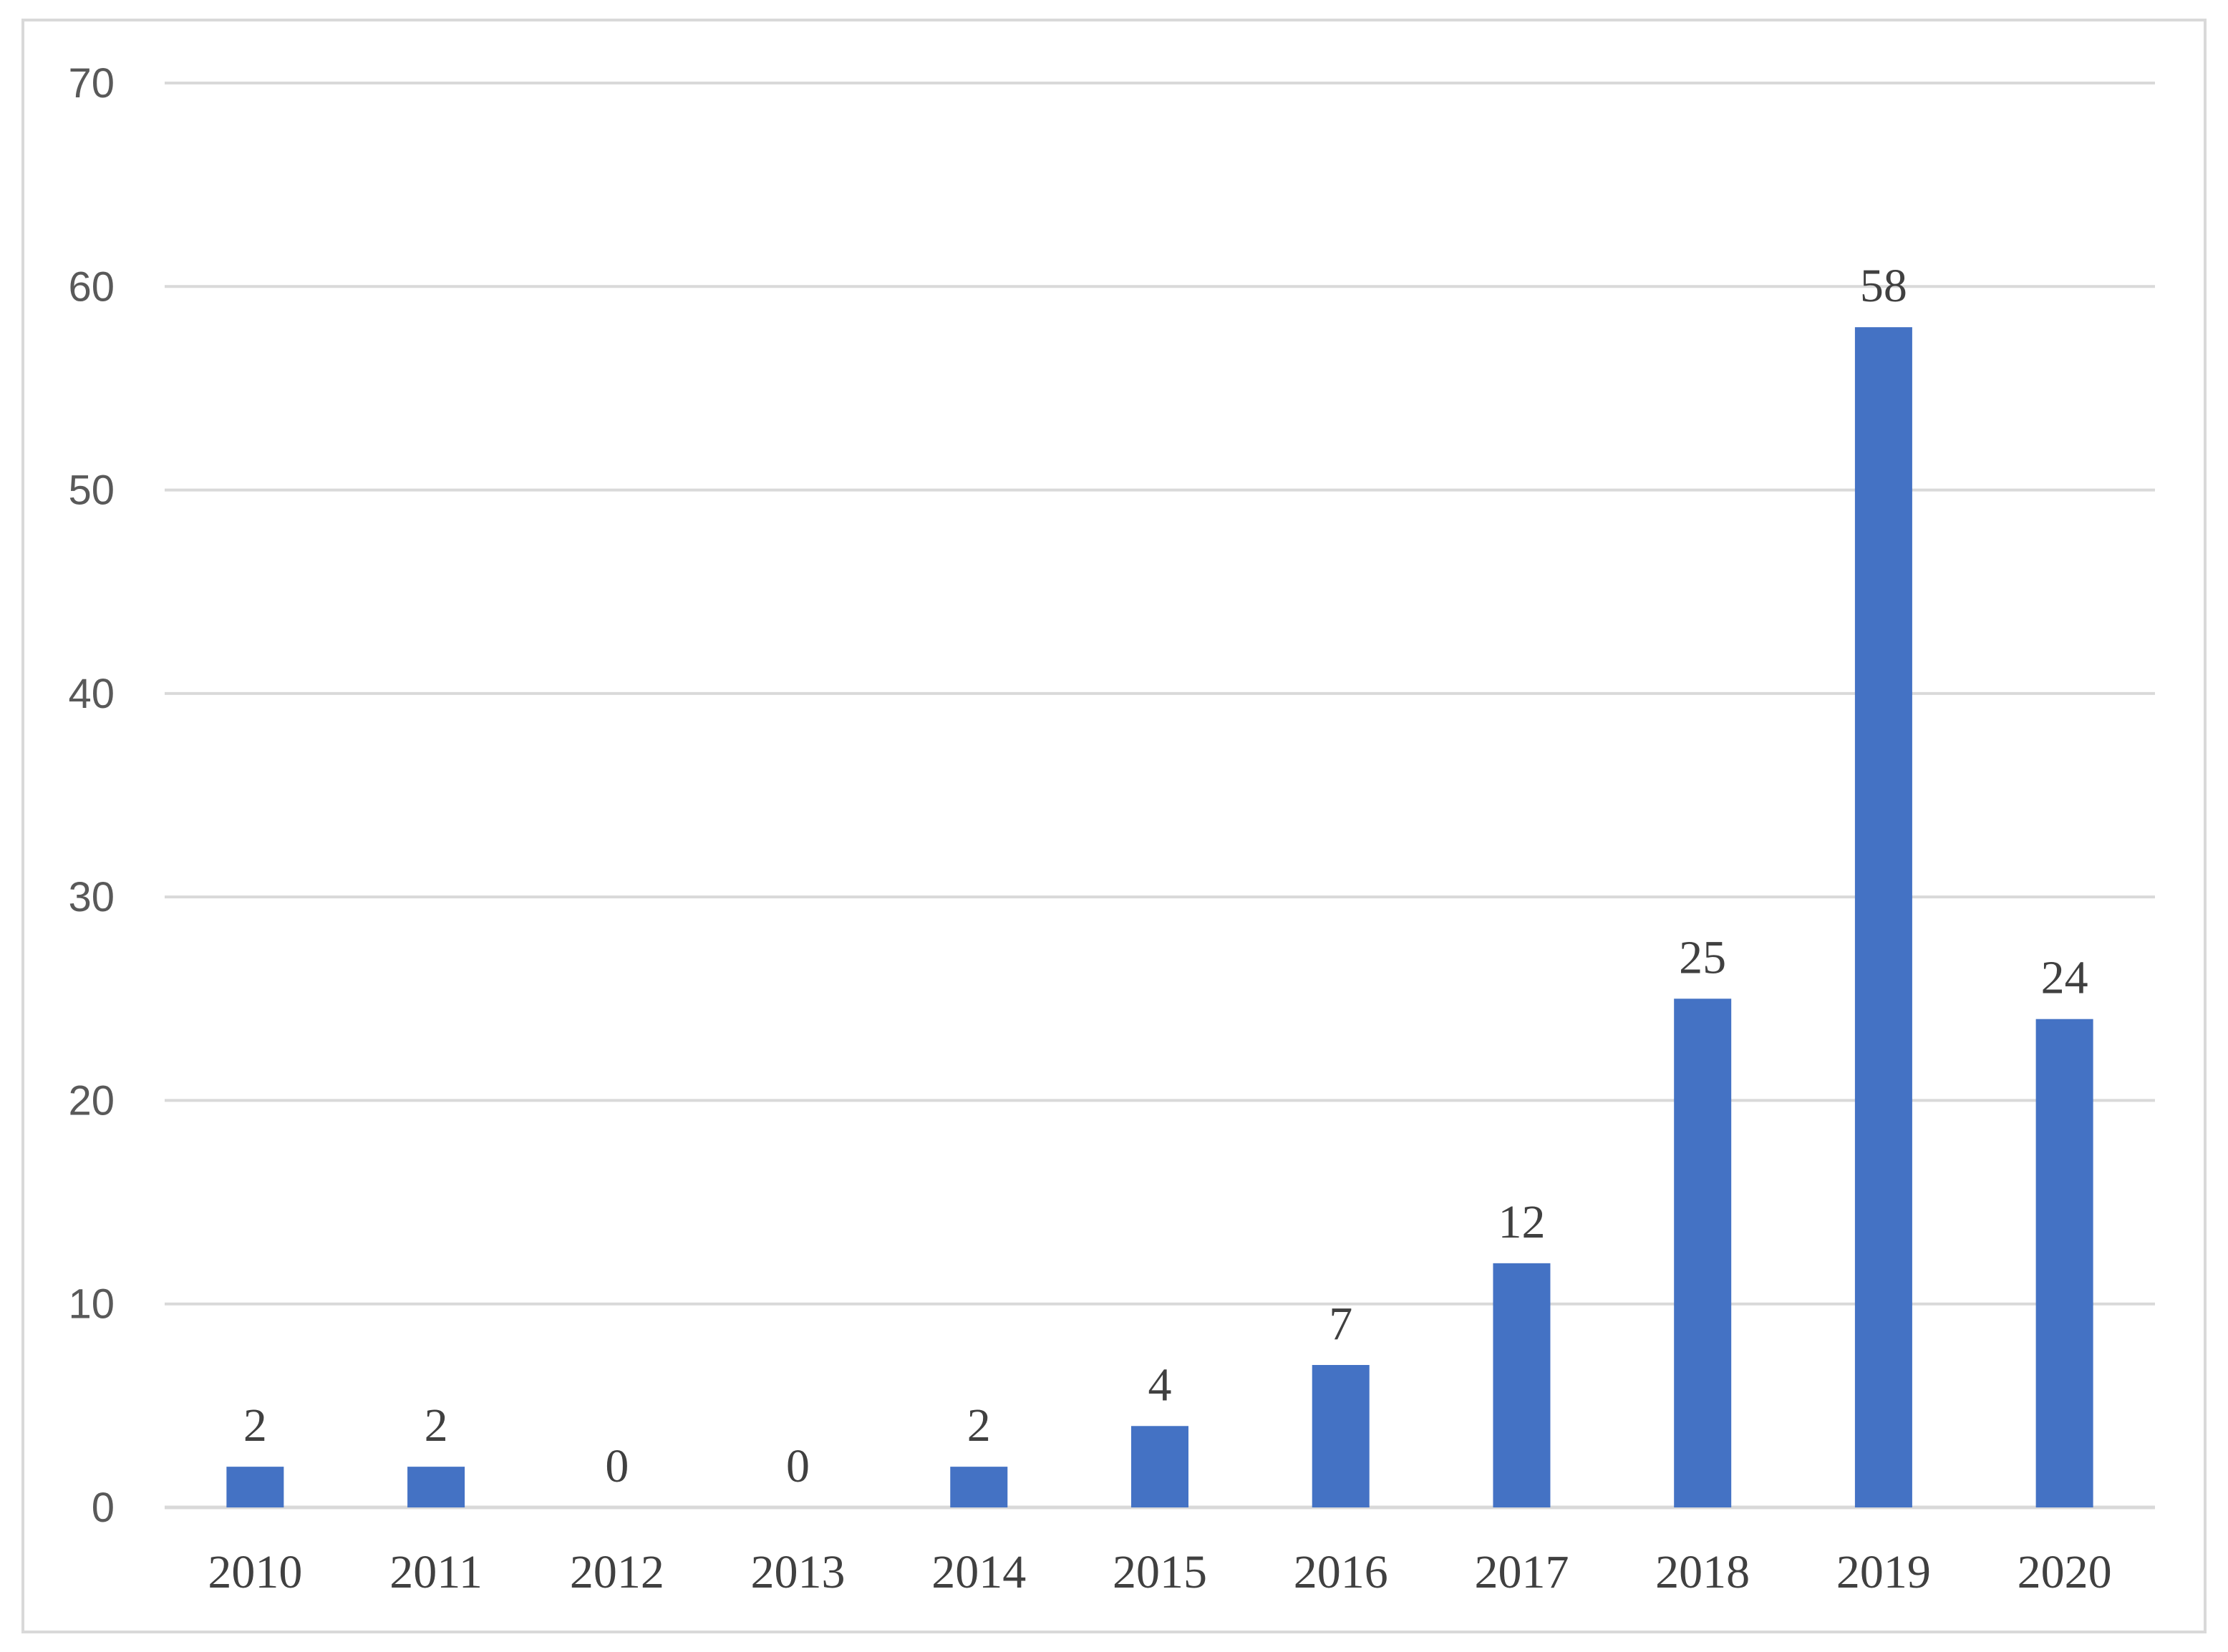  Describe the element at coordinates (2064, 978) in the screenshot. I see `data-label-2020: 24` at that location.